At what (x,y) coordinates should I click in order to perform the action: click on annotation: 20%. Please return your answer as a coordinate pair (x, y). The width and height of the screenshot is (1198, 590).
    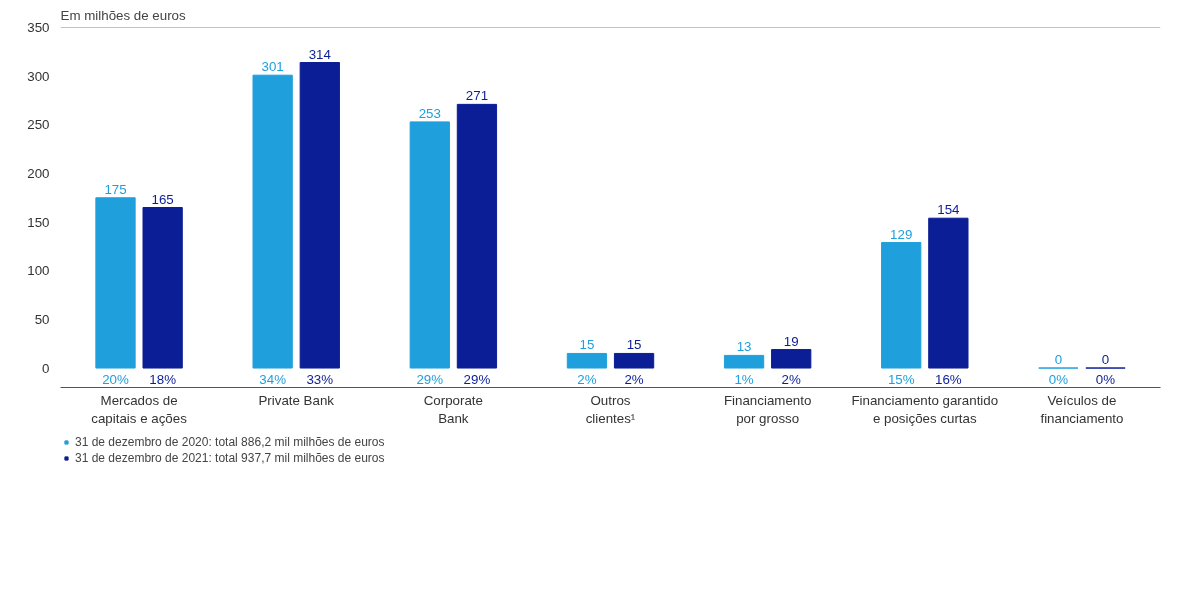
    Looking at the image, I should click on (115, 380).